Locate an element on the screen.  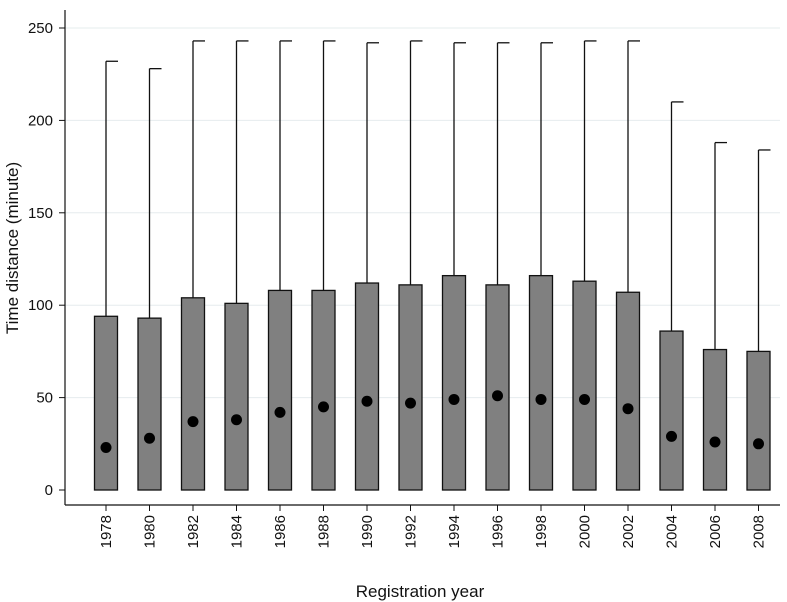
x-tick-label-1994: 1994 is located at coordinates (454, 531).